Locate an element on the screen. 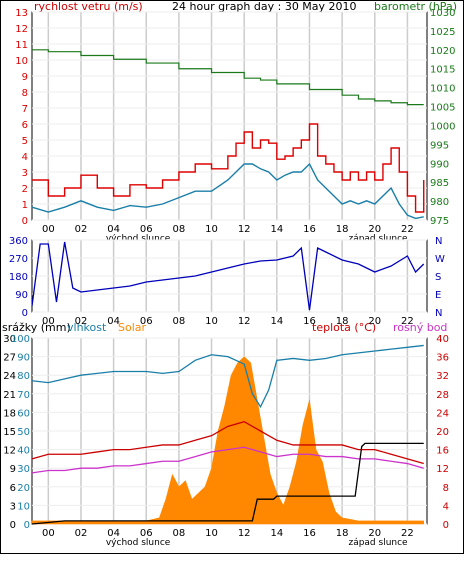  sunrise-label-top: východ slunce is located at coordinates (138, 239).